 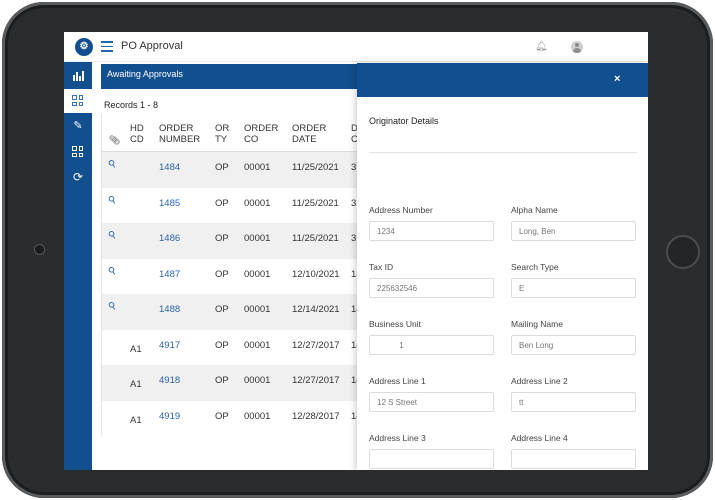 What do you see at coordinates (573, 288) in the screenshot?
I see `field-input: E` at bounding box center [573, 288].